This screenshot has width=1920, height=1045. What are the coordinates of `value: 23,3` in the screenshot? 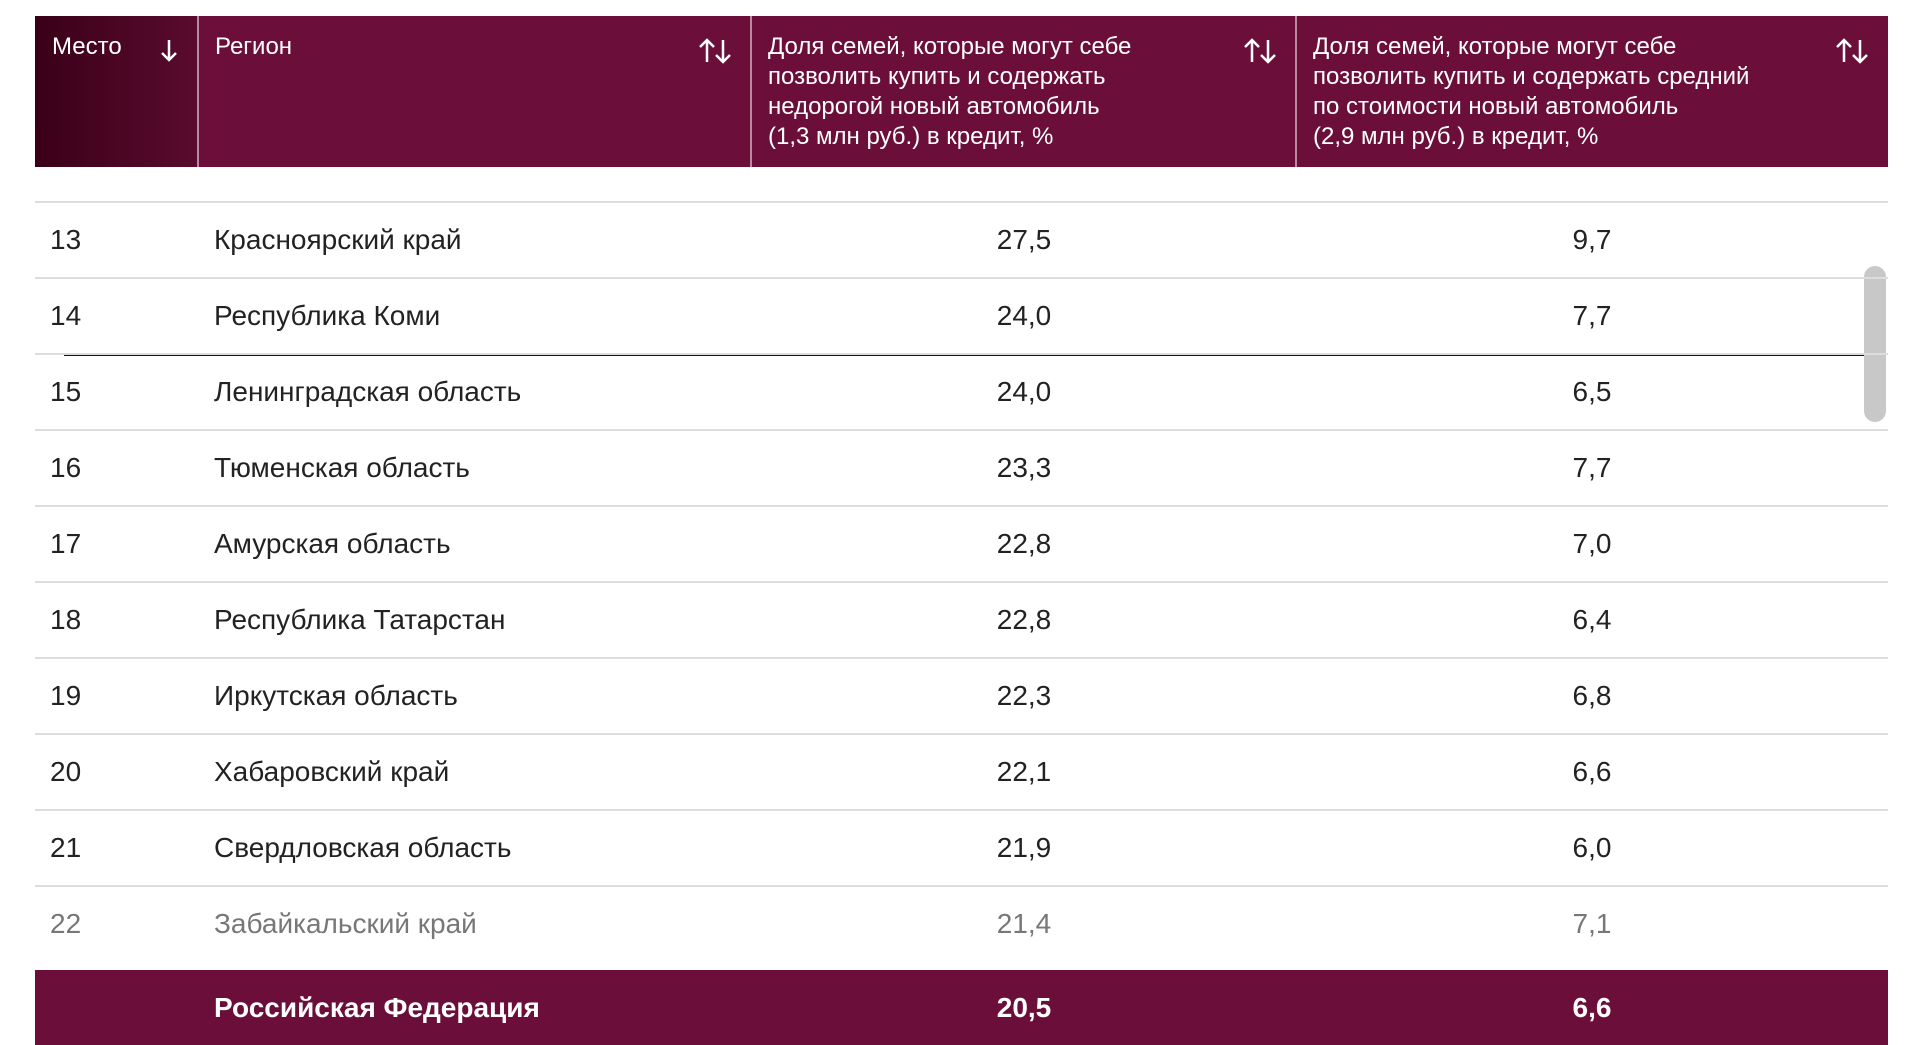 It's located at (1024, 467).